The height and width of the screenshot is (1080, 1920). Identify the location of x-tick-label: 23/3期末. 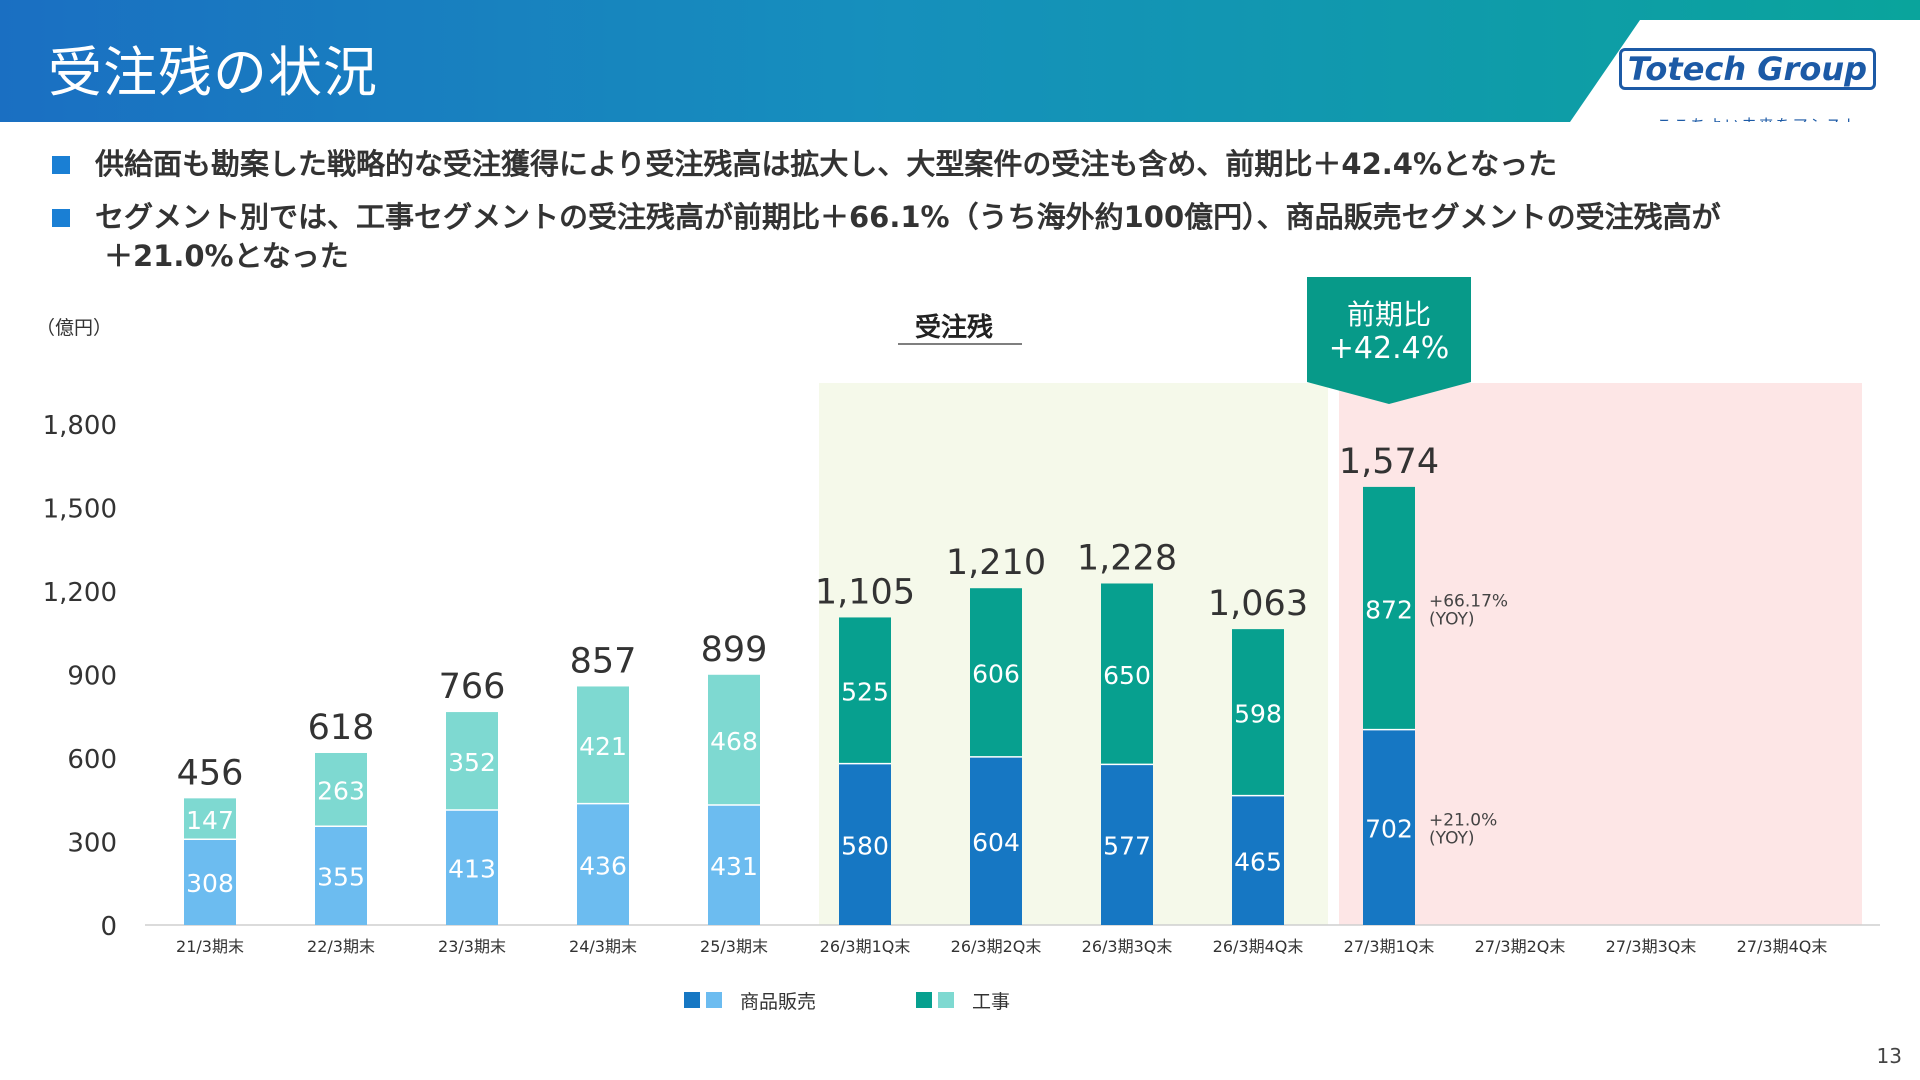
(472, 946).